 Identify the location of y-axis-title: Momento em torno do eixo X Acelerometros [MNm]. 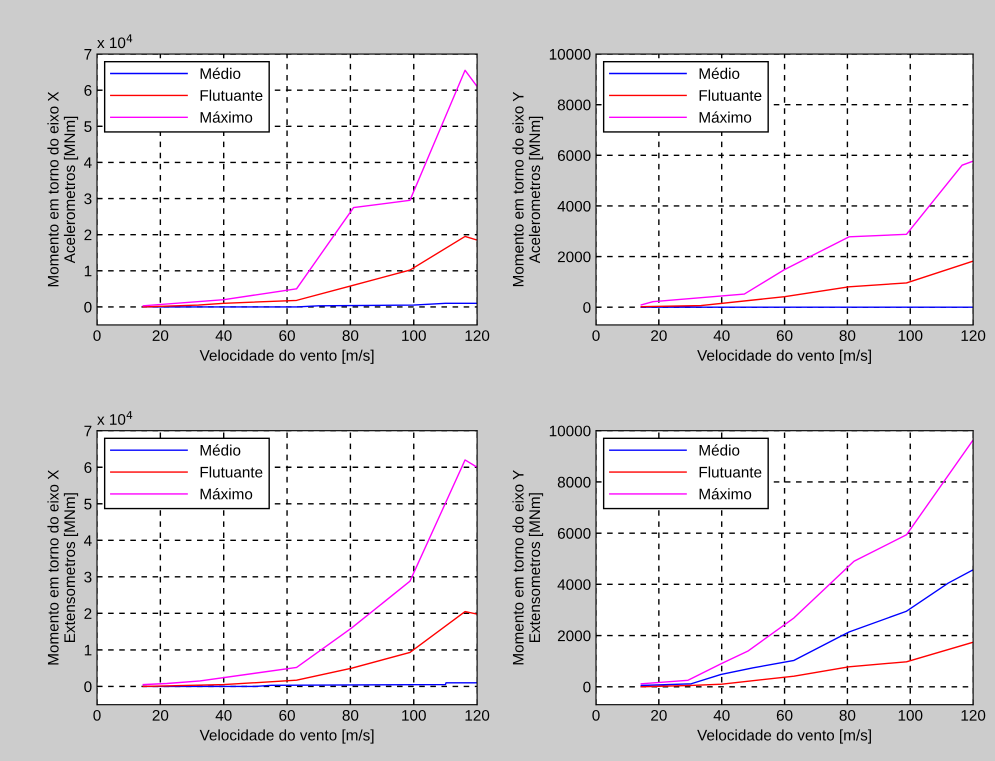
(62, 189).